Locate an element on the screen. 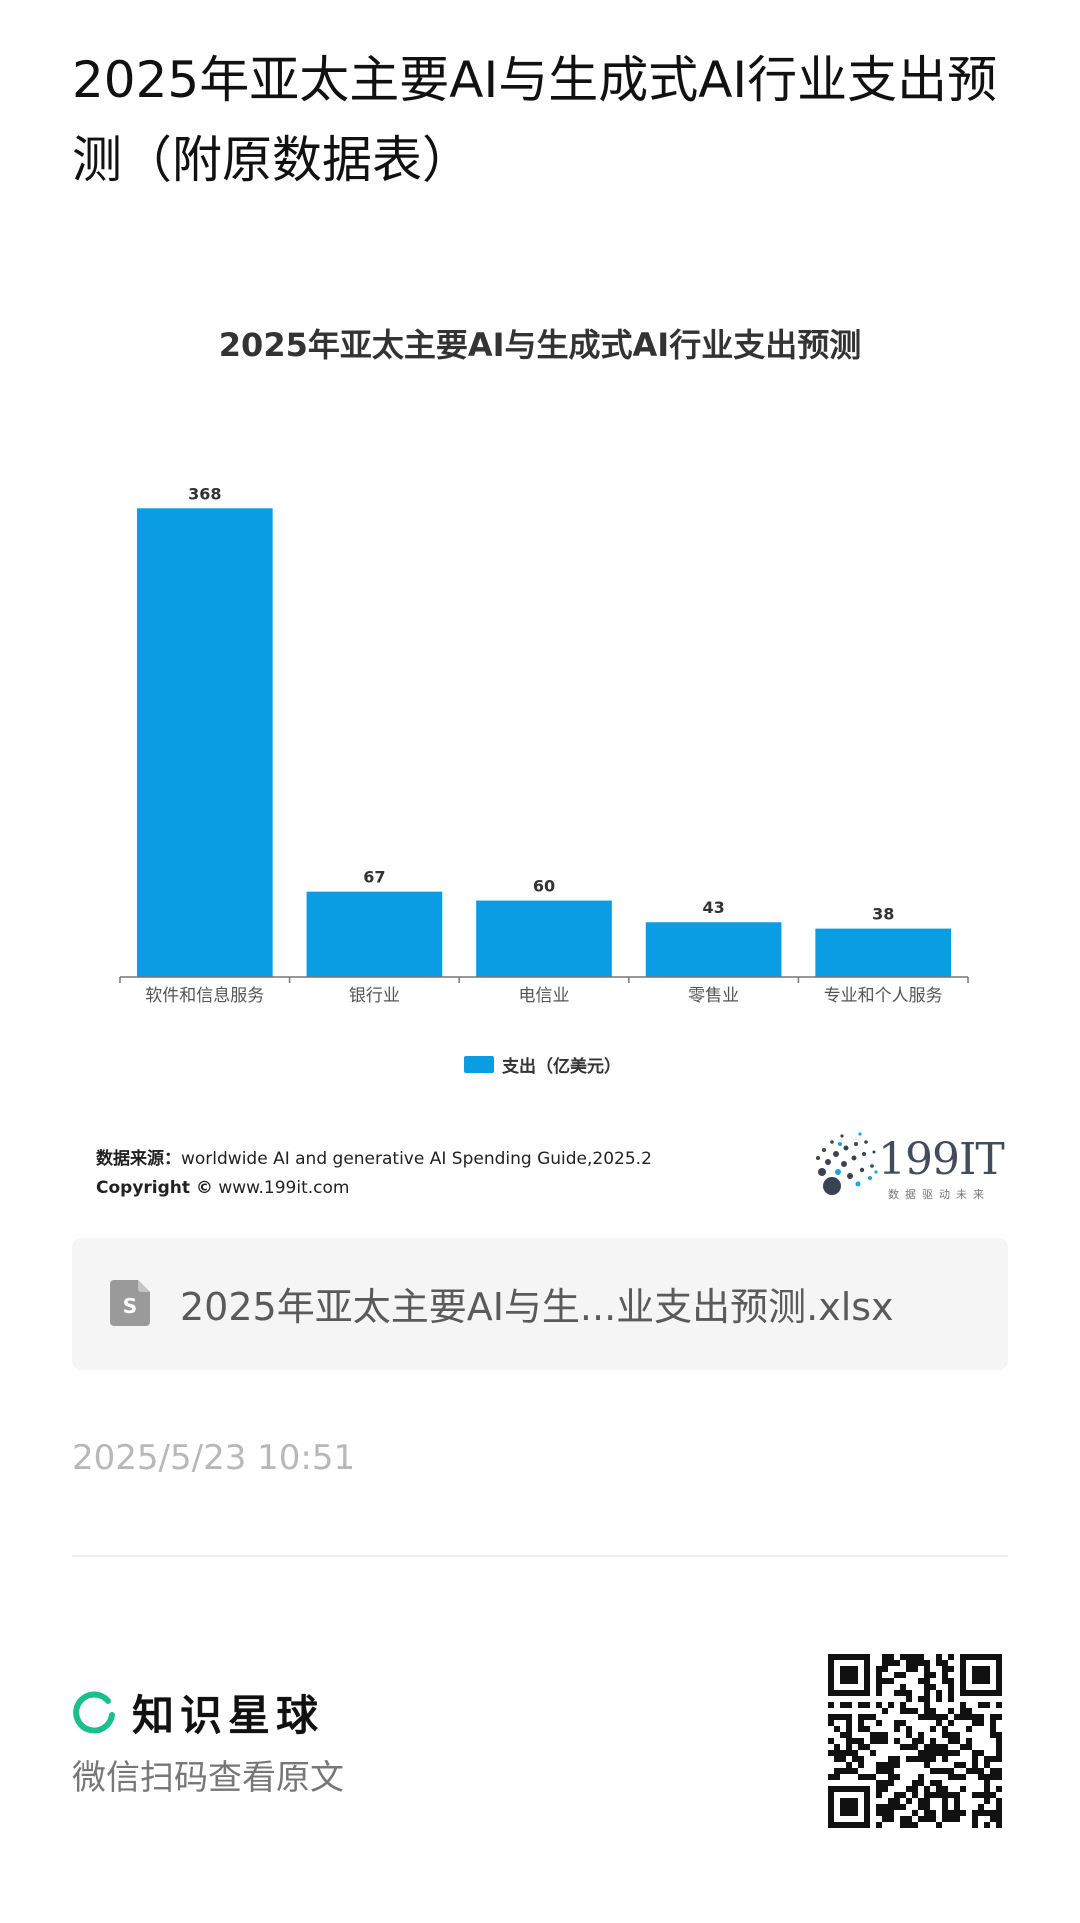 The width and height of the screenshot is (1080, 1923). divider is located at coordinates (540, 1556).